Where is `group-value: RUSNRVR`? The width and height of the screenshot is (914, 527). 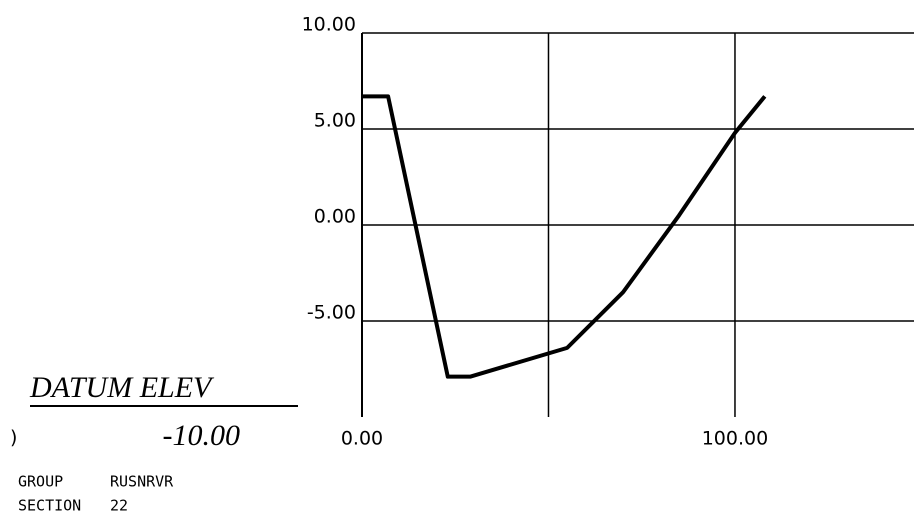
group-value: RUSNRVR is located at coordinates (142, 482).